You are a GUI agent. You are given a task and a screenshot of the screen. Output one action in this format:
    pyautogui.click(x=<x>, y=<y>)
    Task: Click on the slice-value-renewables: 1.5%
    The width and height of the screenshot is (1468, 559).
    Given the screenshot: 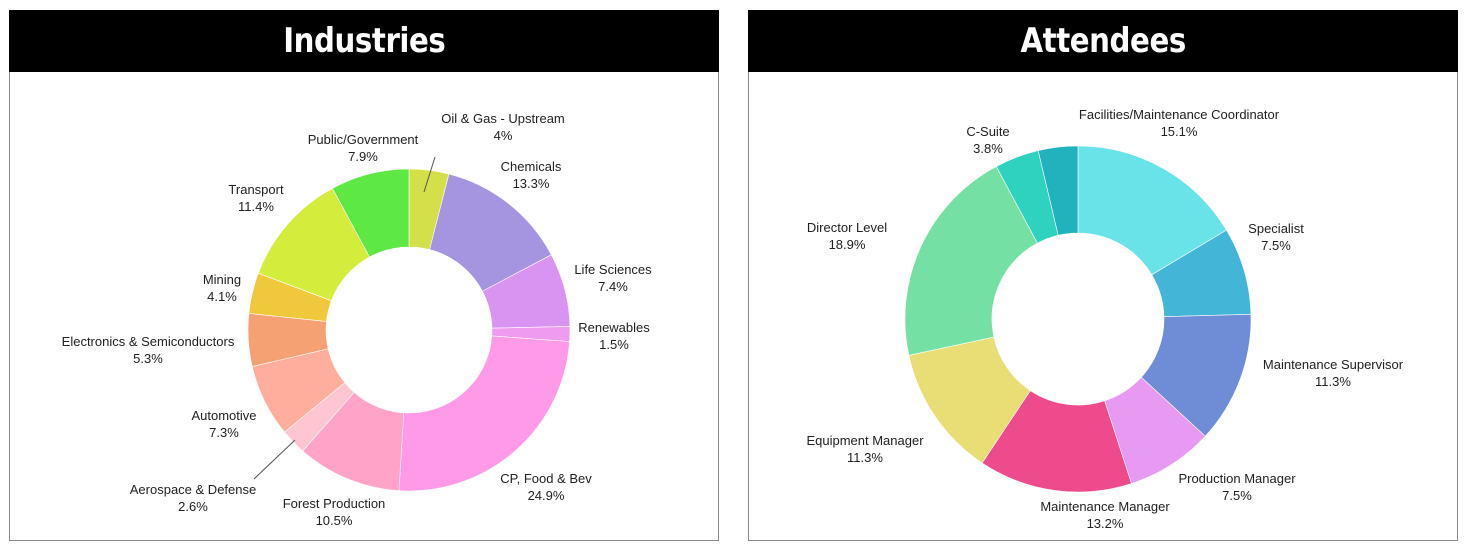 What is the action you would take?
    pyautogui.click(x=614, y=344)
    